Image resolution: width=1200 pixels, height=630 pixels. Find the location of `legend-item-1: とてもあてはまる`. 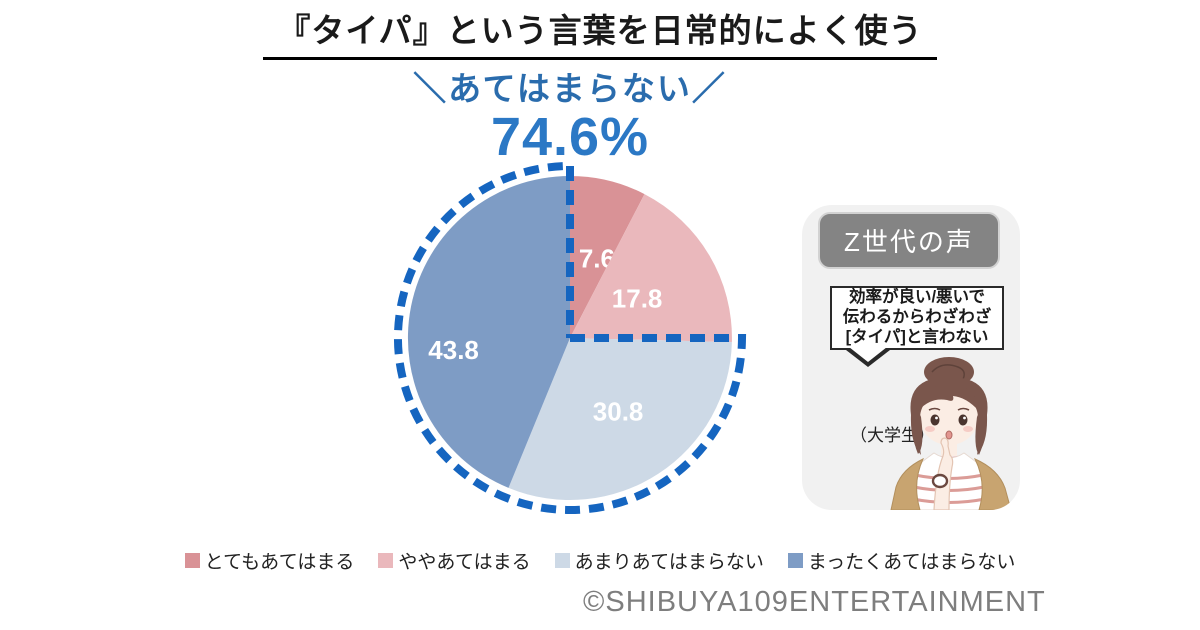

legend-item-1: とてもあてはまる is located at coordinates (269, 560).